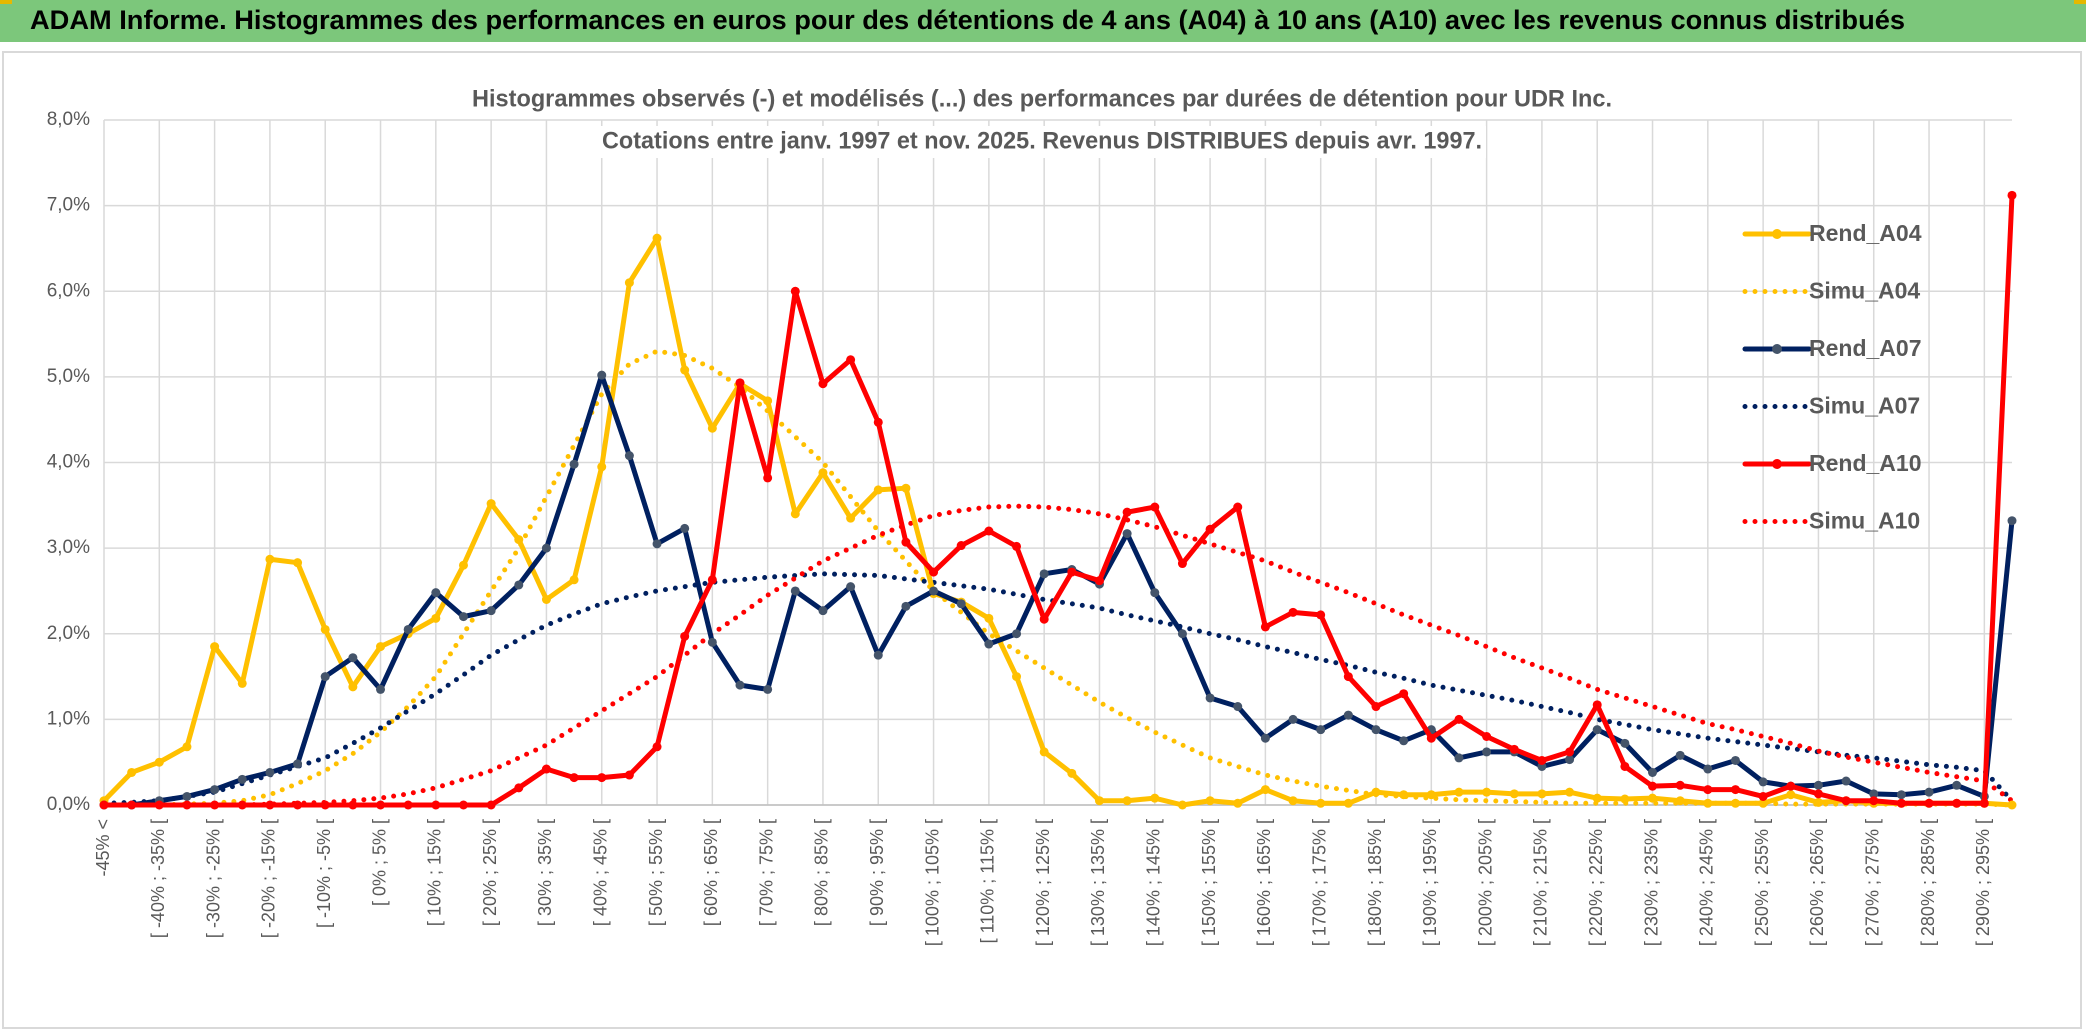 Image resolution: width=2086 pixels, height=1033 pixels. What do you see at coordinates (6, 2) in the screenshot?
I see `corner` at bounding box center [6, 2].